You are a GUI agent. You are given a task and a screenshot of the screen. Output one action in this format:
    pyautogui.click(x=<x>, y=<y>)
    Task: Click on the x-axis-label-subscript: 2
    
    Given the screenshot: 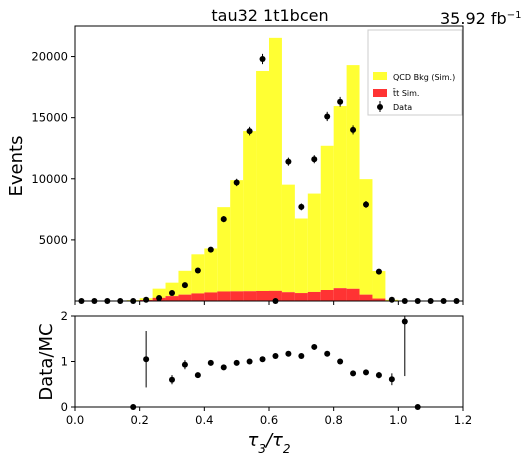 What is the action you would take?
    pyautogui.click(x=287, y=449)
    